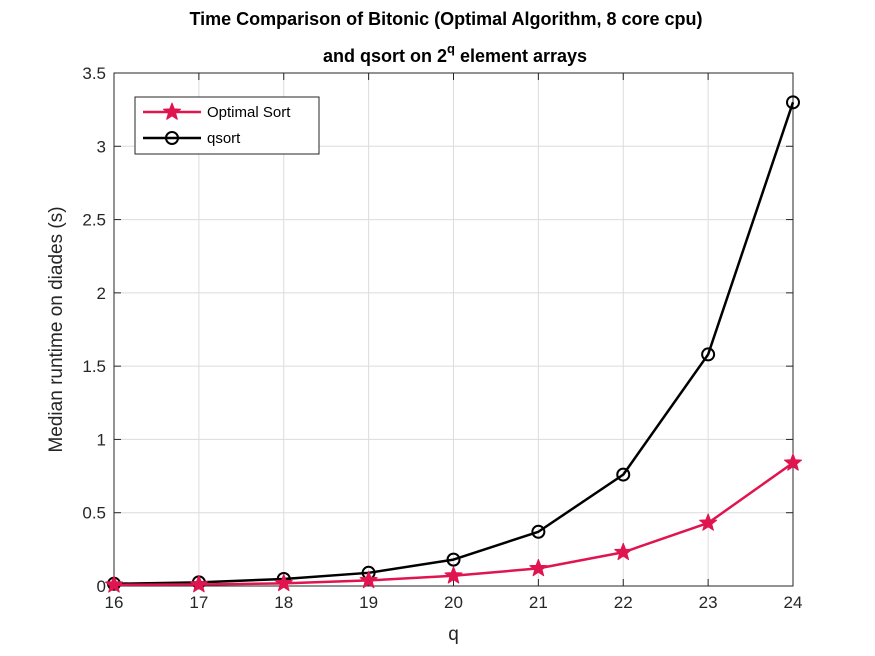  I want to click on x-tick-label: 20, so click(453, 602).